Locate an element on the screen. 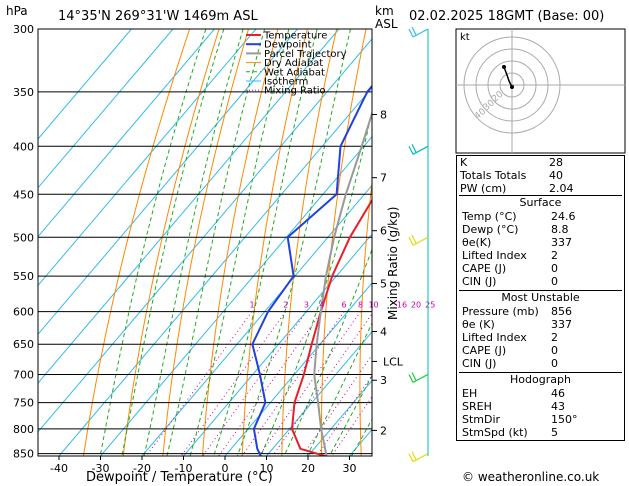 The height and width of the screenshot is (486, 629). x-tick-label: 20 is located at coordinates (308, 468).